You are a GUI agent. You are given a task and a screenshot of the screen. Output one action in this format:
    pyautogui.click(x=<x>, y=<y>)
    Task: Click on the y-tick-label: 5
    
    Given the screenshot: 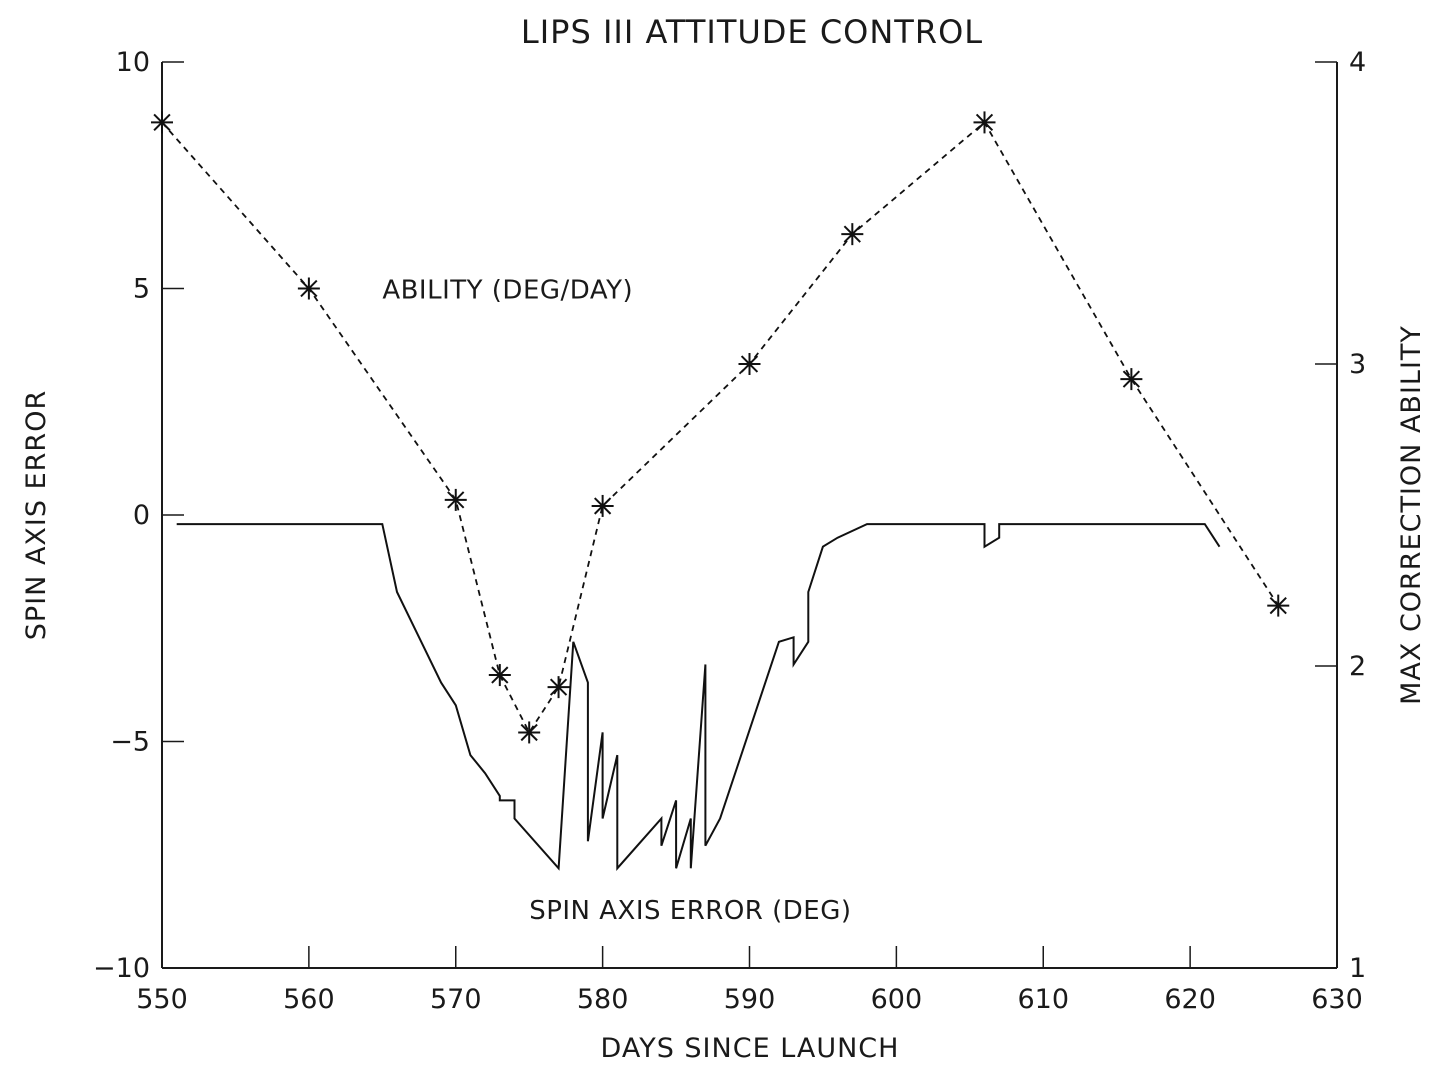 What is the action you would take?
    pyautogui.click(x=141, y=289)
    